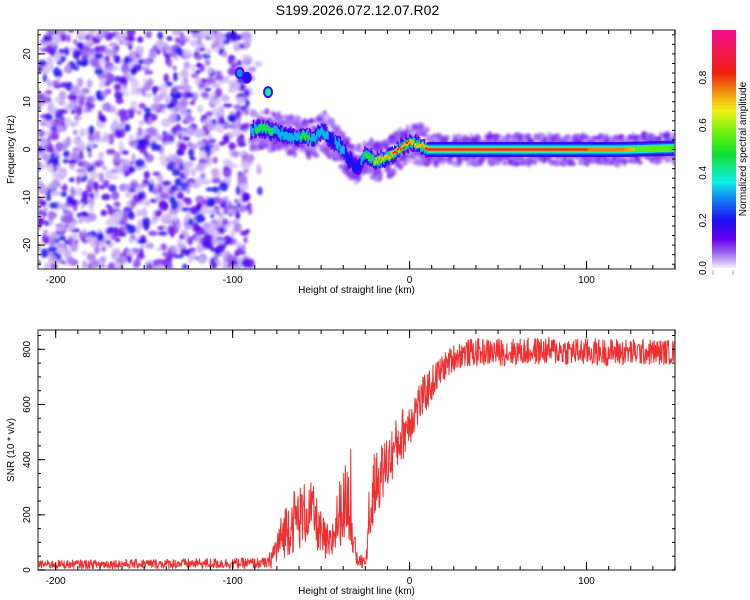 The height and width of the screenshot is (600, 750). What do you see at coordinates (703, 172) in the screenshot?
I see `colorbar-tick-label: 0.4` at bounding box center [703, 172].